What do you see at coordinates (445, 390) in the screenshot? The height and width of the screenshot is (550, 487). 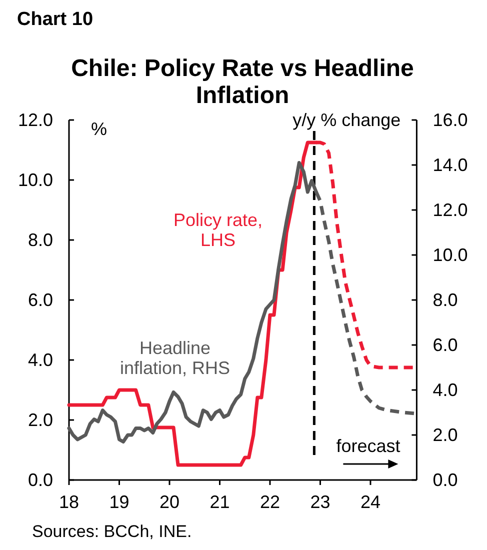 I see `y2-tick-label: 4.0` at bounding box center [445, 390].